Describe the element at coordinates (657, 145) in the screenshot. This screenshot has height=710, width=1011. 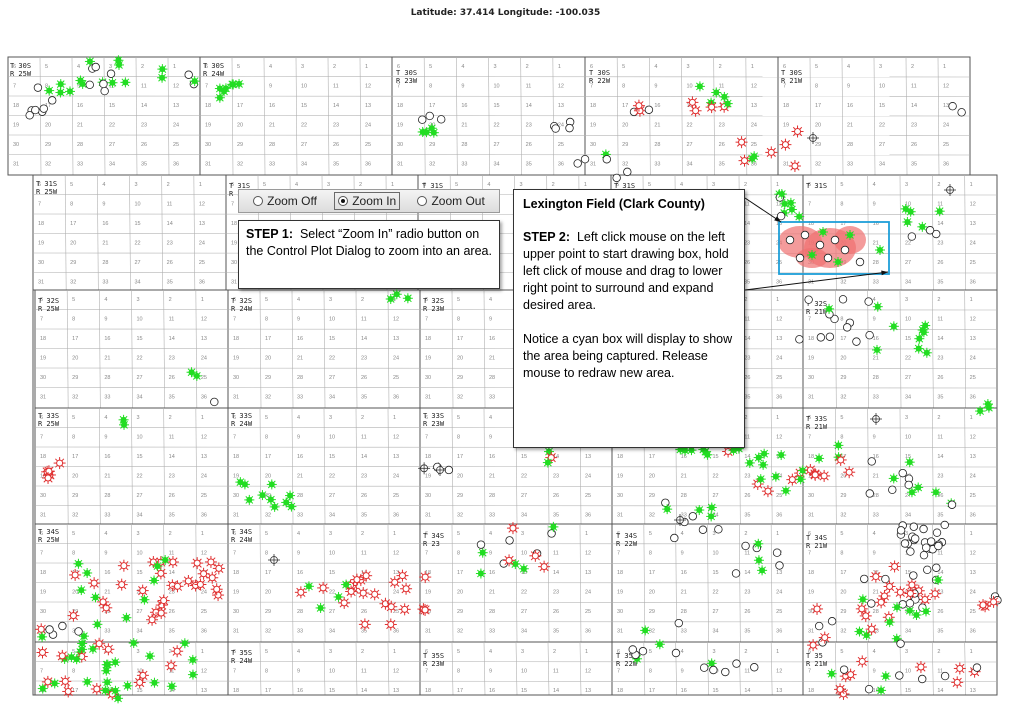
I see `section-number: 28` at that location.